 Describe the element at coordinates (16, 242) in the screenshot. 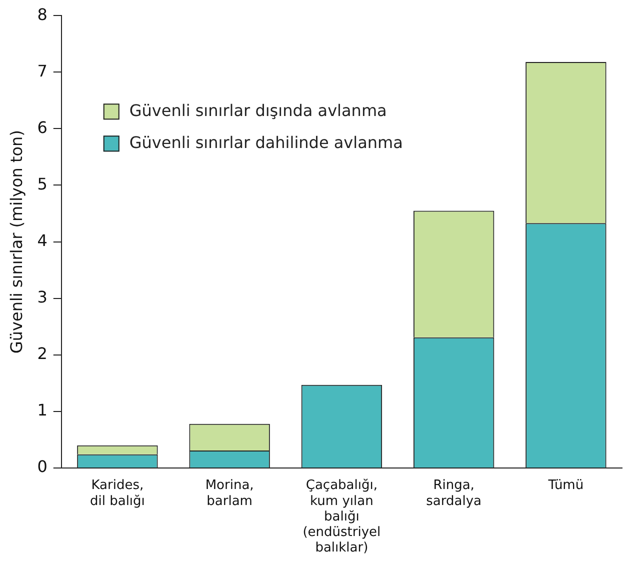

I see `y-axis-title: Güvenli sınırlar (milyon ton)` at that location.